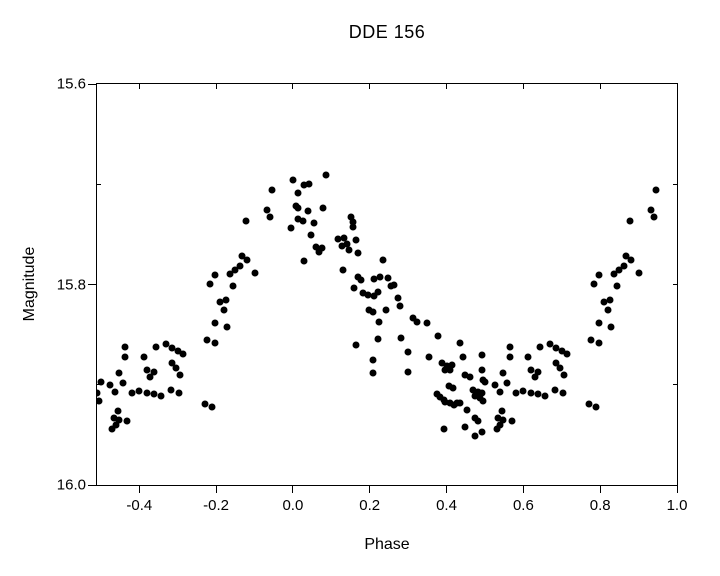 This screenshot has height=576, width=720. What do you see at coordinates (293, 505) in the screenshot?
I see `x-tick-label: 0.0` at bounding box center [293, 505].